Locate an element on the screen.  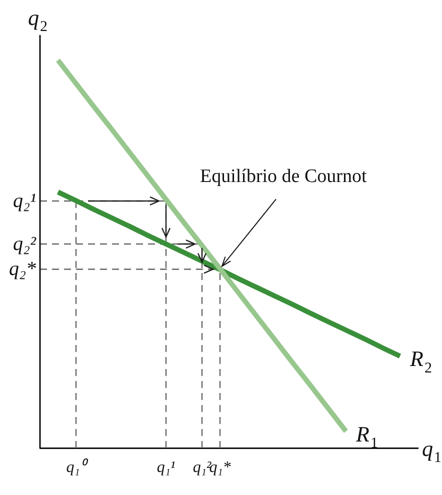
ref-line-label: q₂² is located at coordinates (25, 244).